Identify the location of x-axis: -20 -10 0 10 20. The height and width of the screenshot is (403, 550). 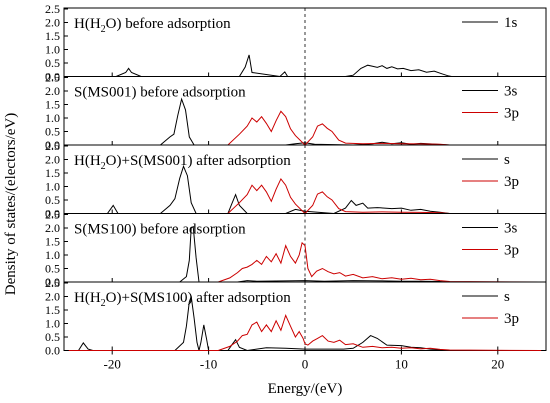
(304, 361).